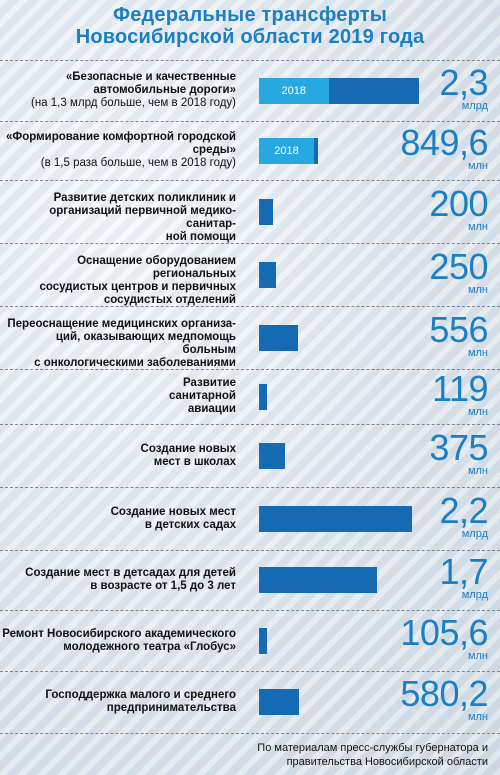  I want to click on row-label-line: Развитие, so click(209, 383).